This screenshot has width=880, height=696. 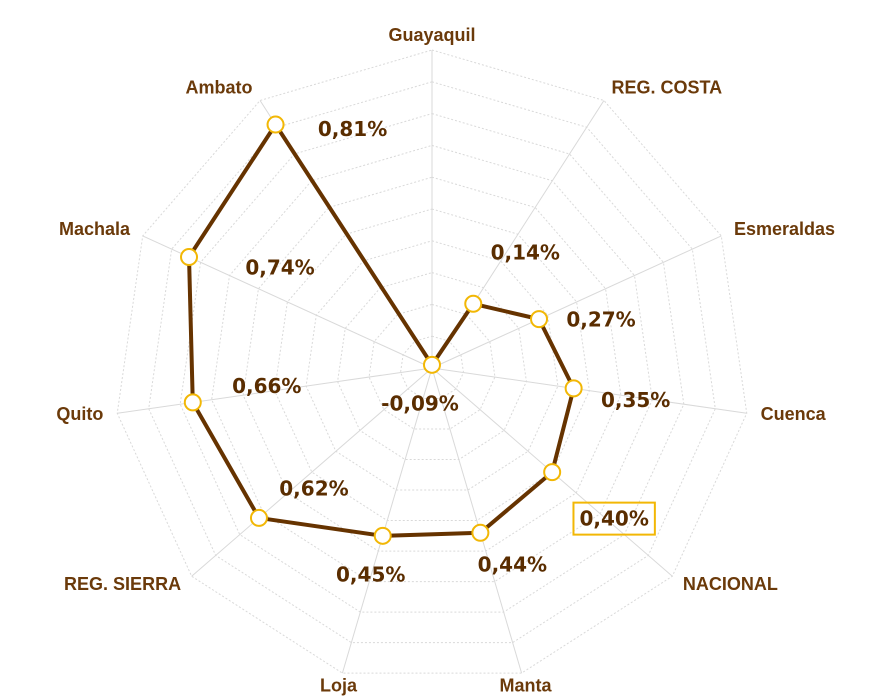 What do you see at coordinates (370, 574) in the screenshot?
I see `value-label: 0,45%` at bounding box center [370, 574].